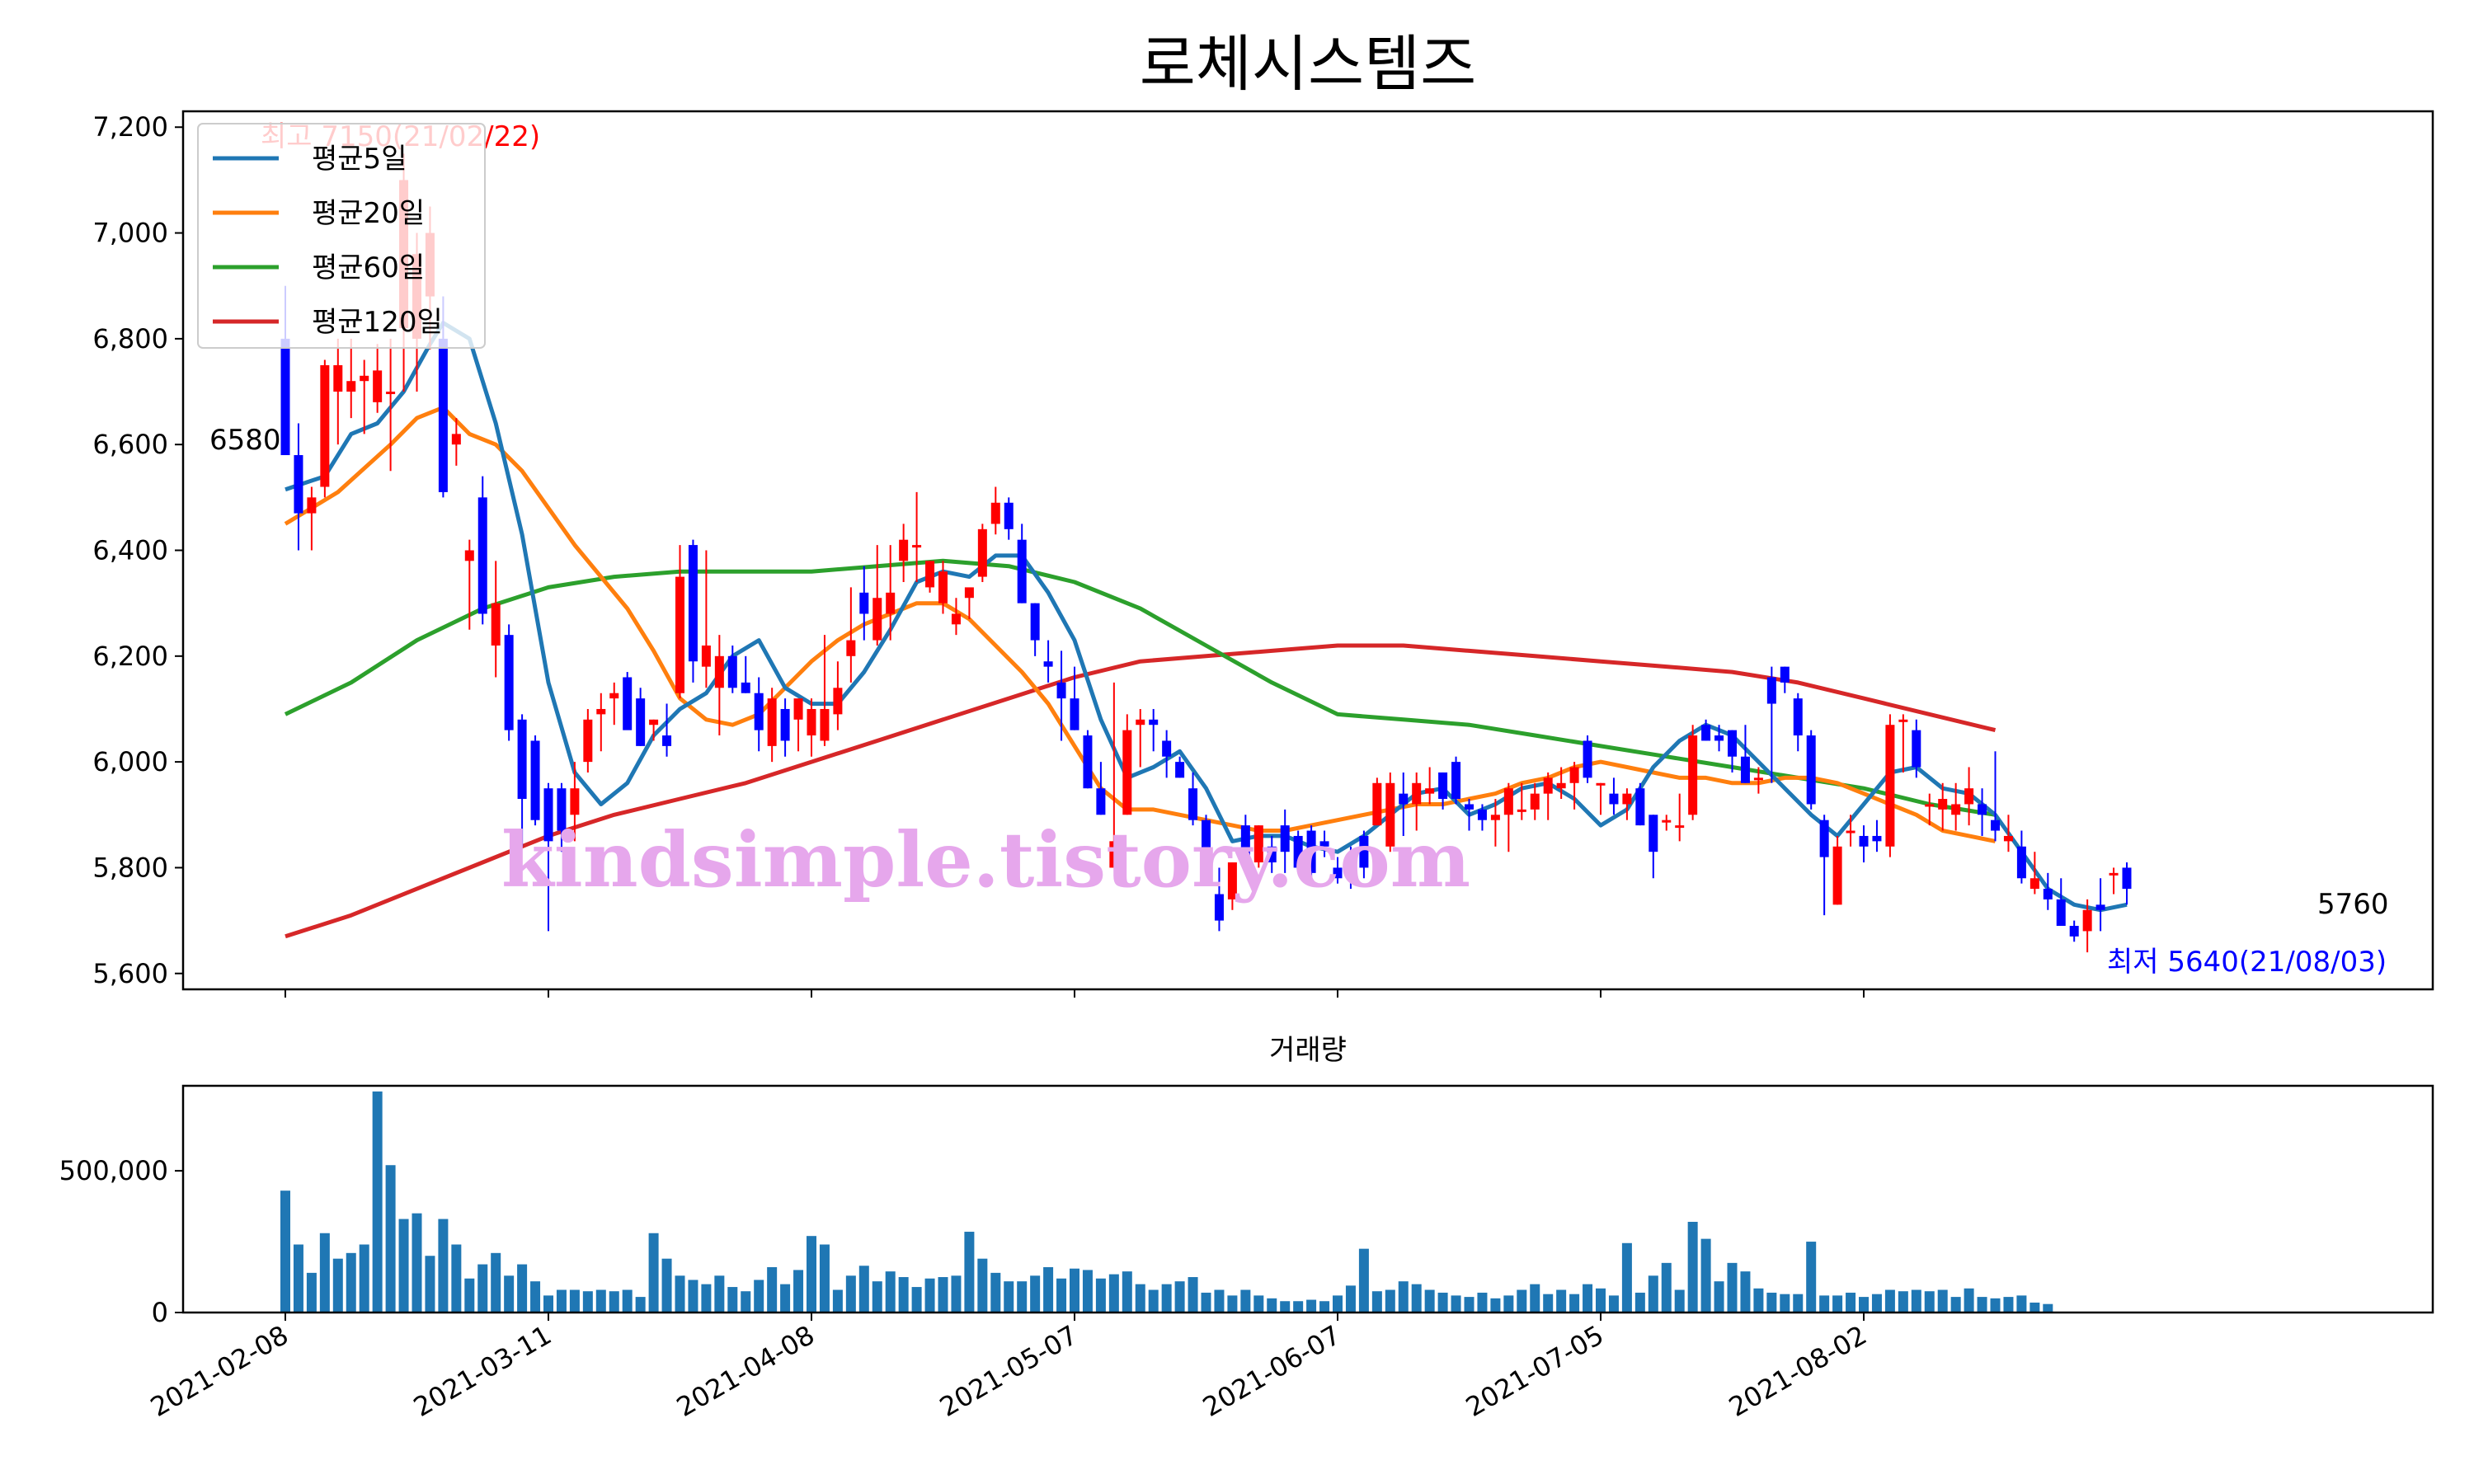 This screenshot has width=2474, height=1484. What do you see at coordinates (113, 1170) in the screenshot?
I see `volume-y-tick-label: 500,000` at bounding box center [113, 1170].